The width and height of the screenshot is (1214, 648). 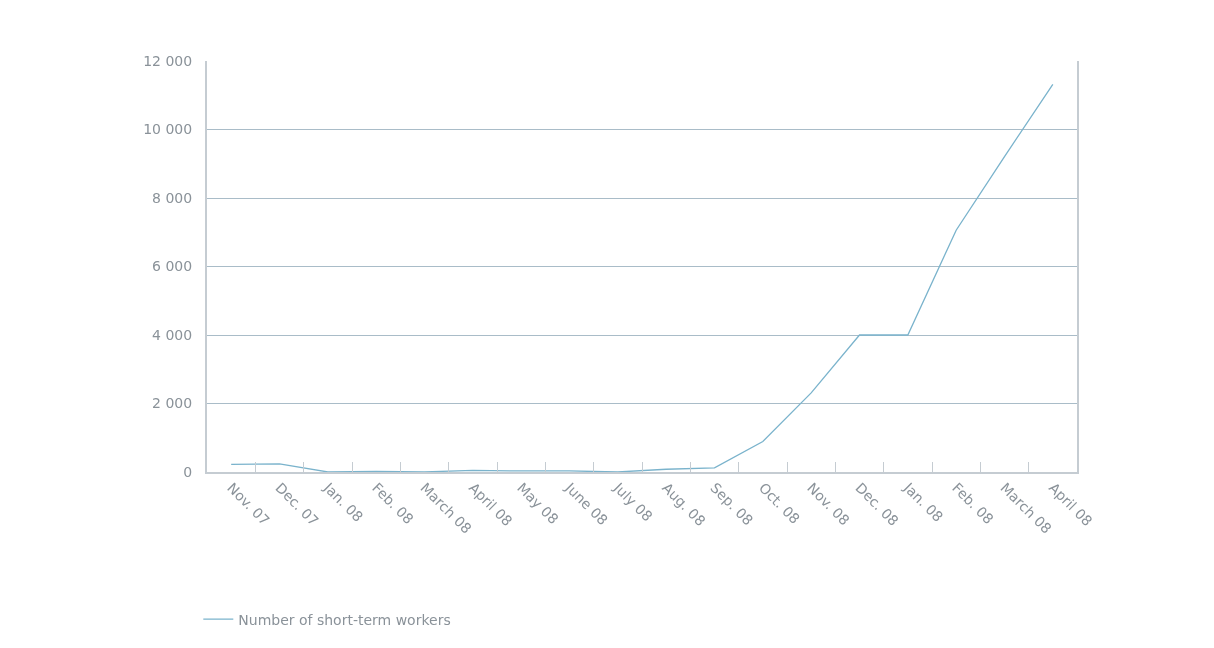 What do you see at coordinates (168, 129) in the screenshot?
I see `y-tick-label: 10 000` at bounding box center [168, 129].